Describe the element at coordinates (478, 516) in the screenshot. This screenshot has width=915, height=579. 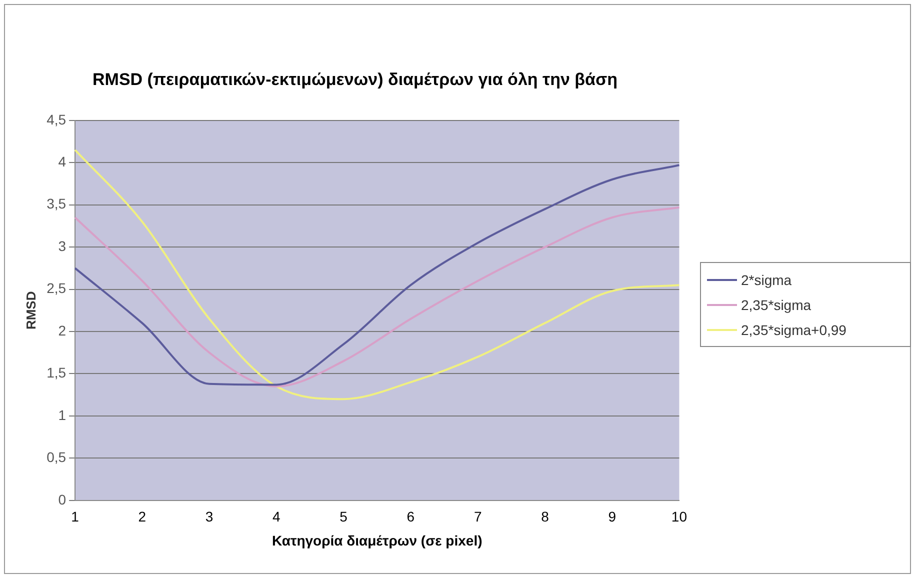
I see `x-tick-label: 7` at that location.